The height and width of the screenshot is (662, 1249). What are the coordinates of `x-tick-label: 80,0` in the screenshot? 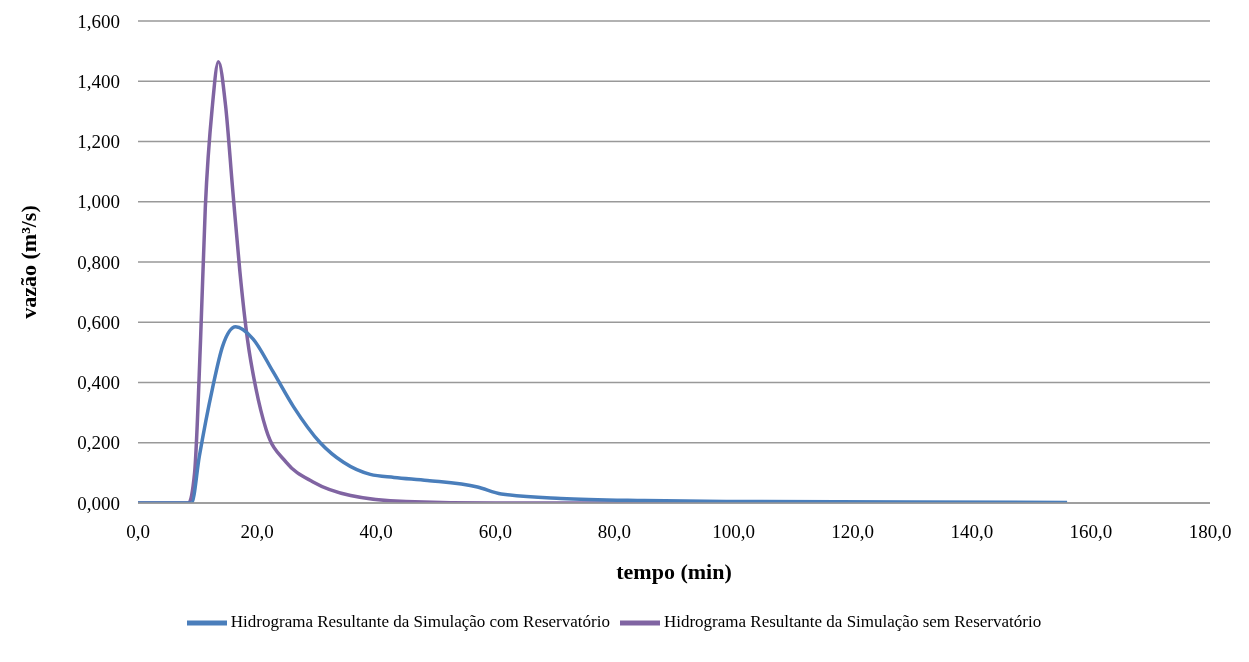 It's located at (614, 532).